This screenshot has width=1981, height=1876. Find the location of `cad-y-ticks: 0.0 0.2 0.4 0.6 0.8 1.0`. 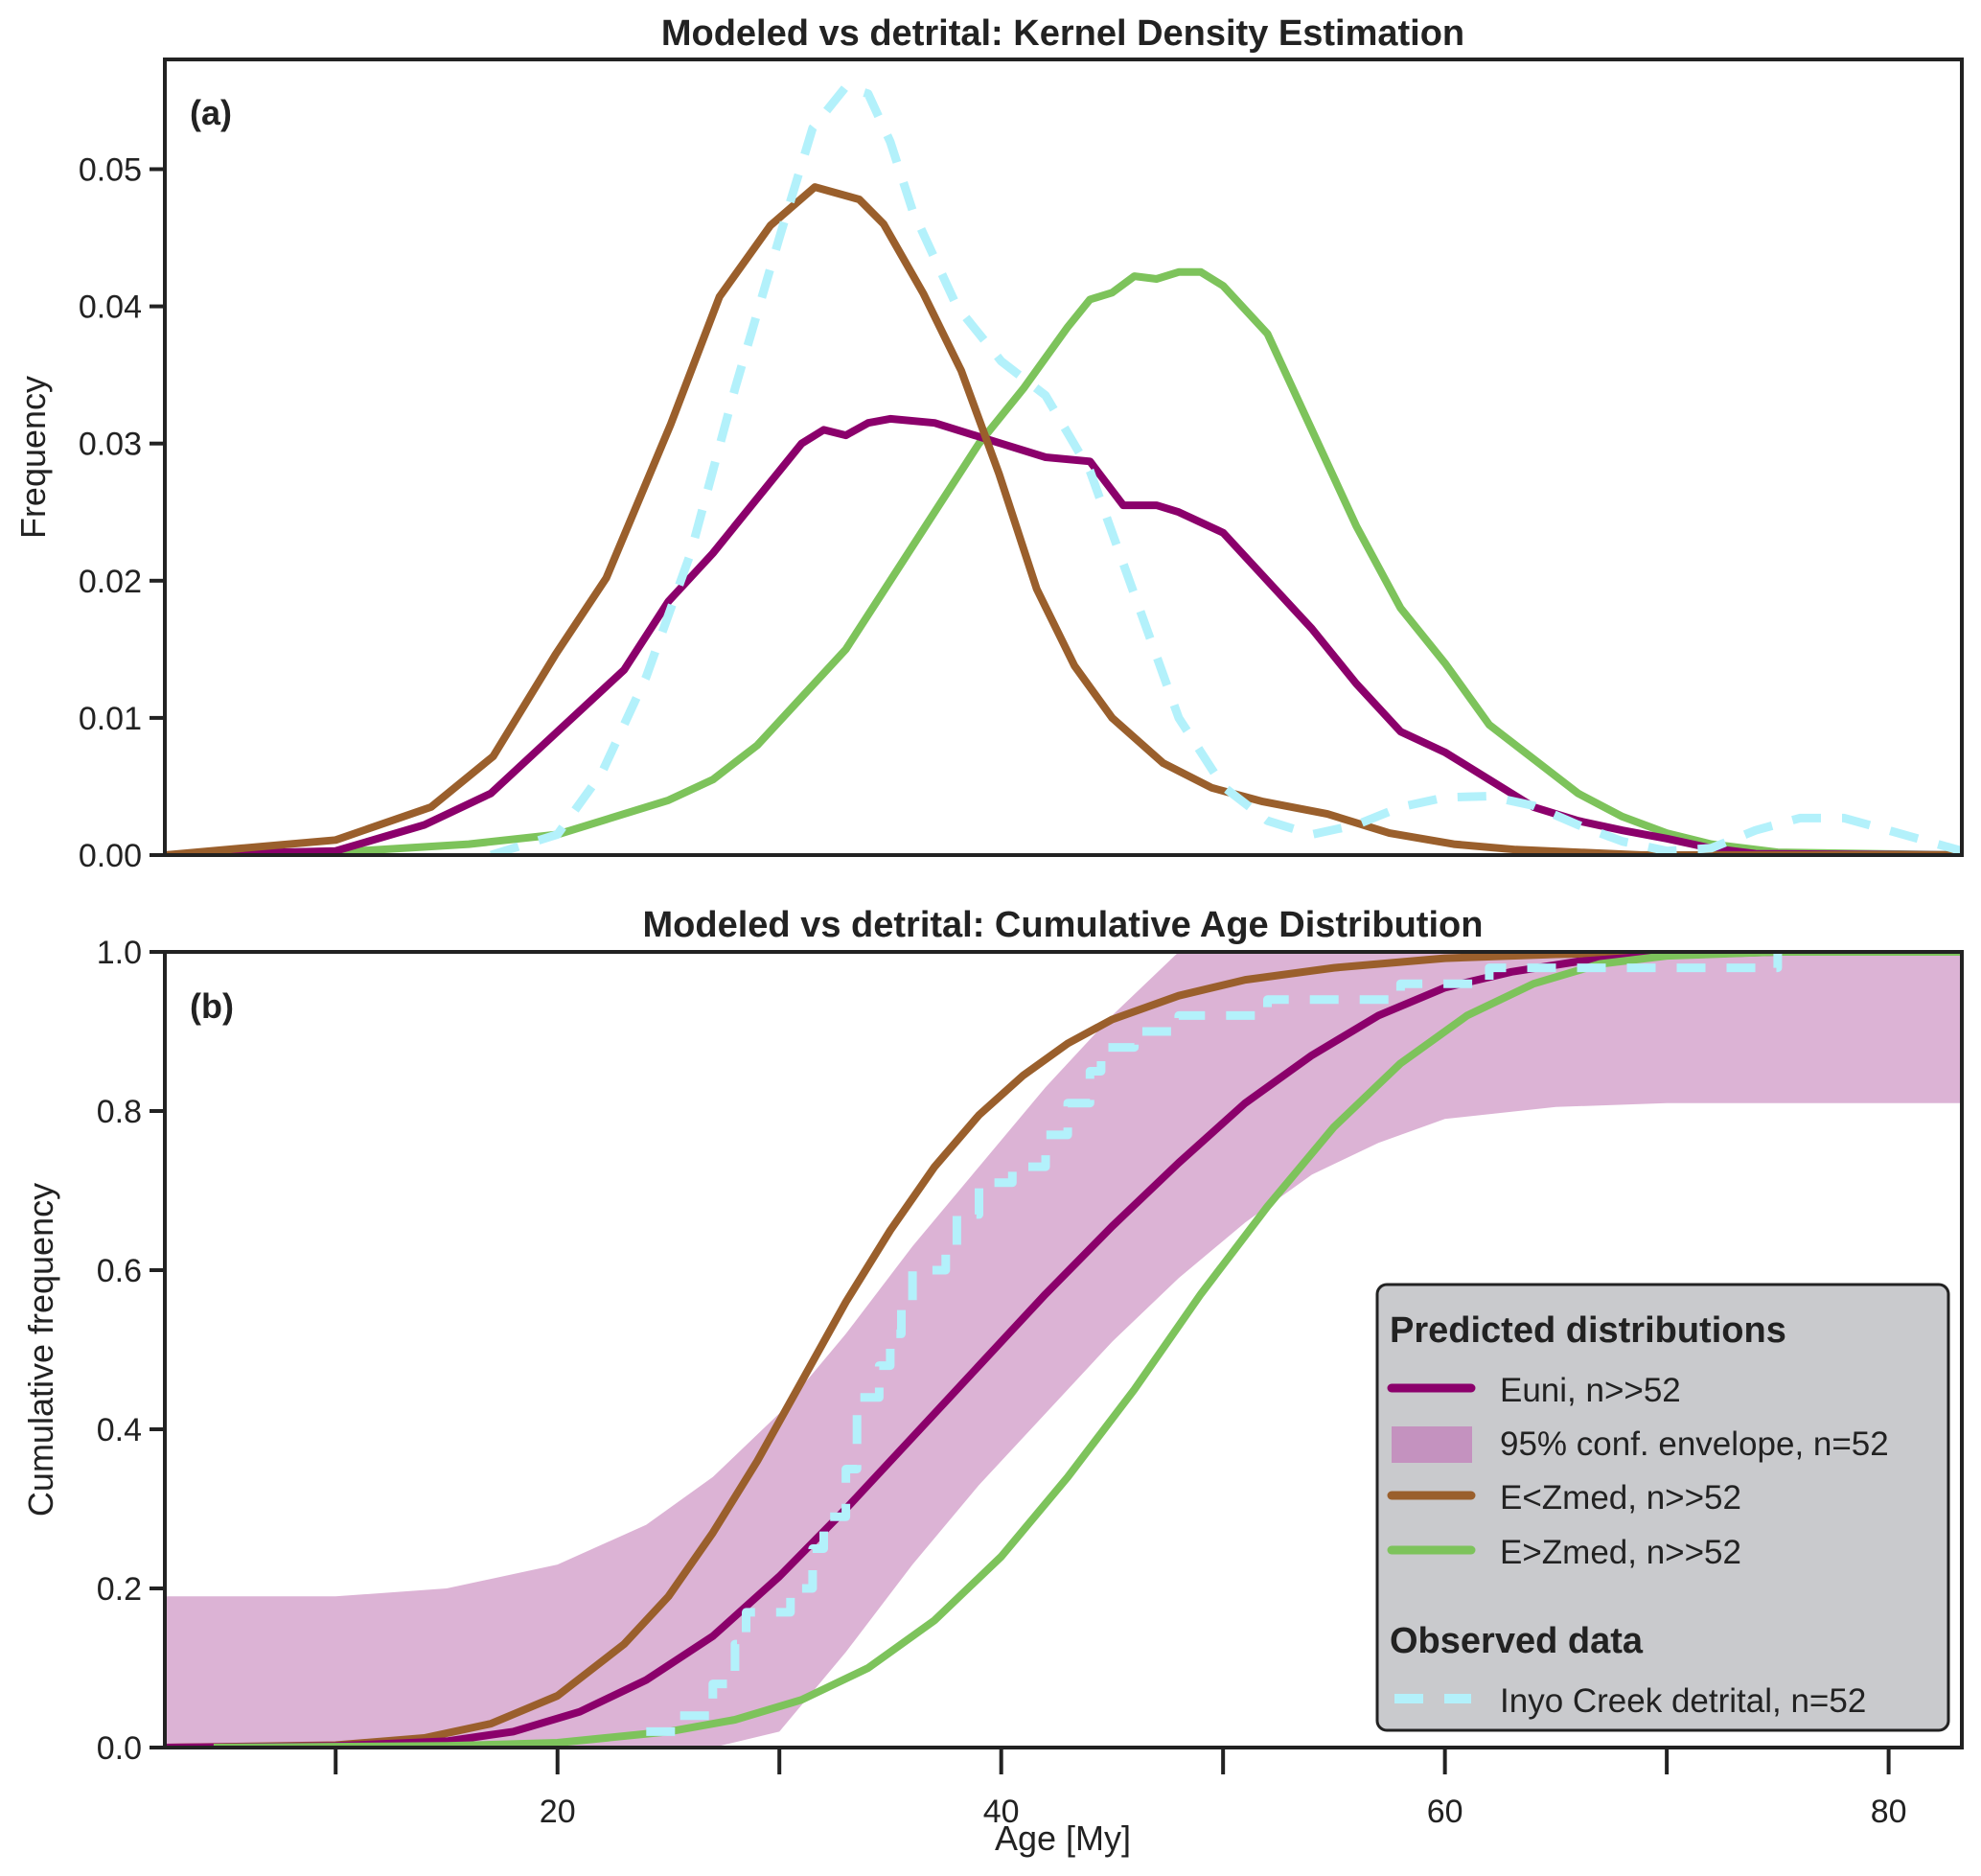

cad-y-ticks: 0.0 0.2 0.4 0.6 0.8 1.0 is located at coordinates (131, 1351).